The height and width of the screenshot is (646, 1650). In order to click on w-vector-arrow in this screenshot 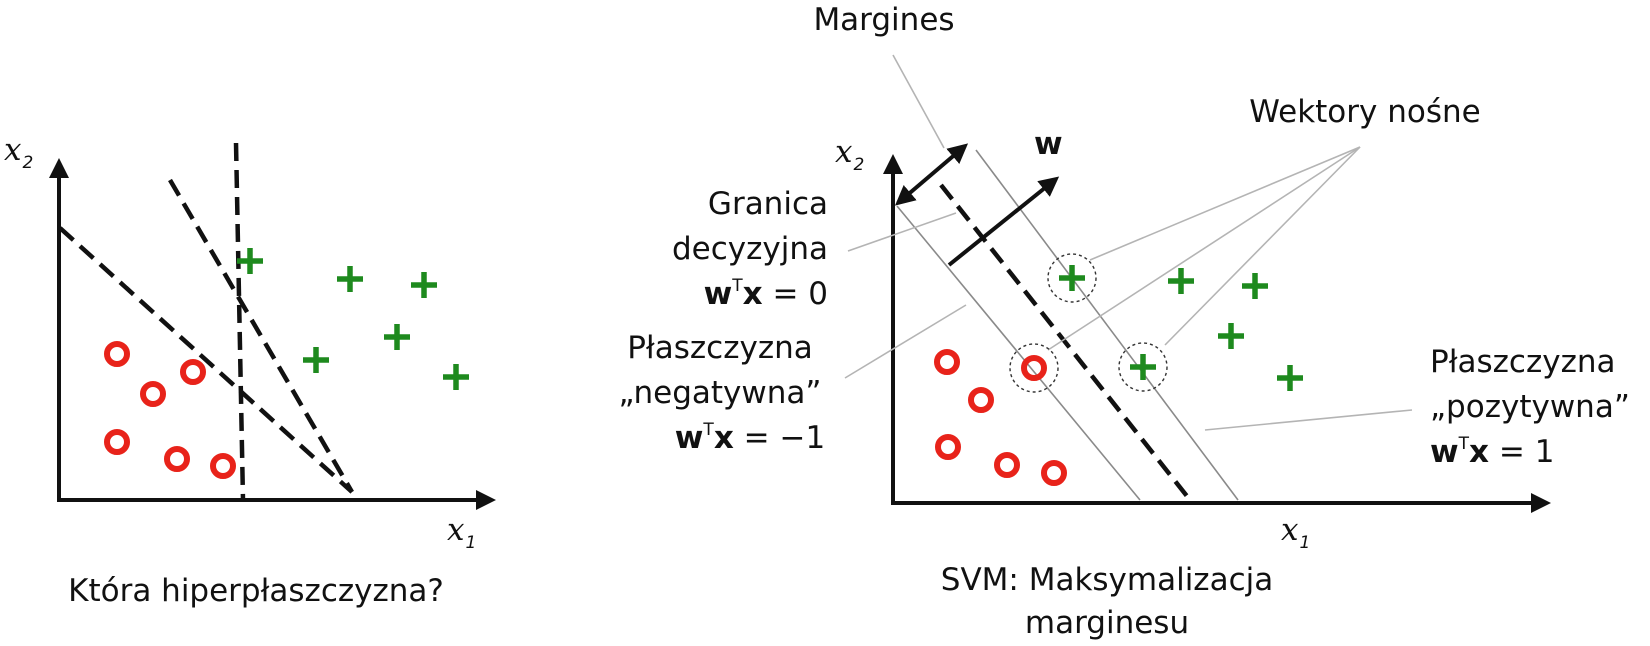, I will do `click(1003, 221)`.